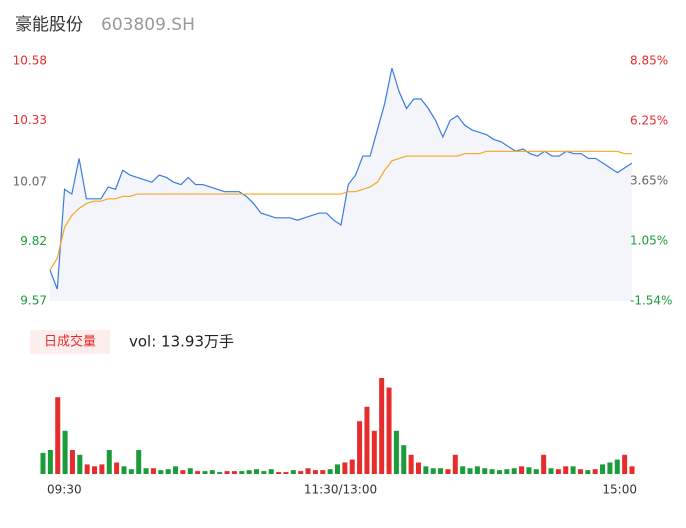 This screenshot has width=686, height=528. I want to click on y-tick-label: 10.33, so click(30, 120).